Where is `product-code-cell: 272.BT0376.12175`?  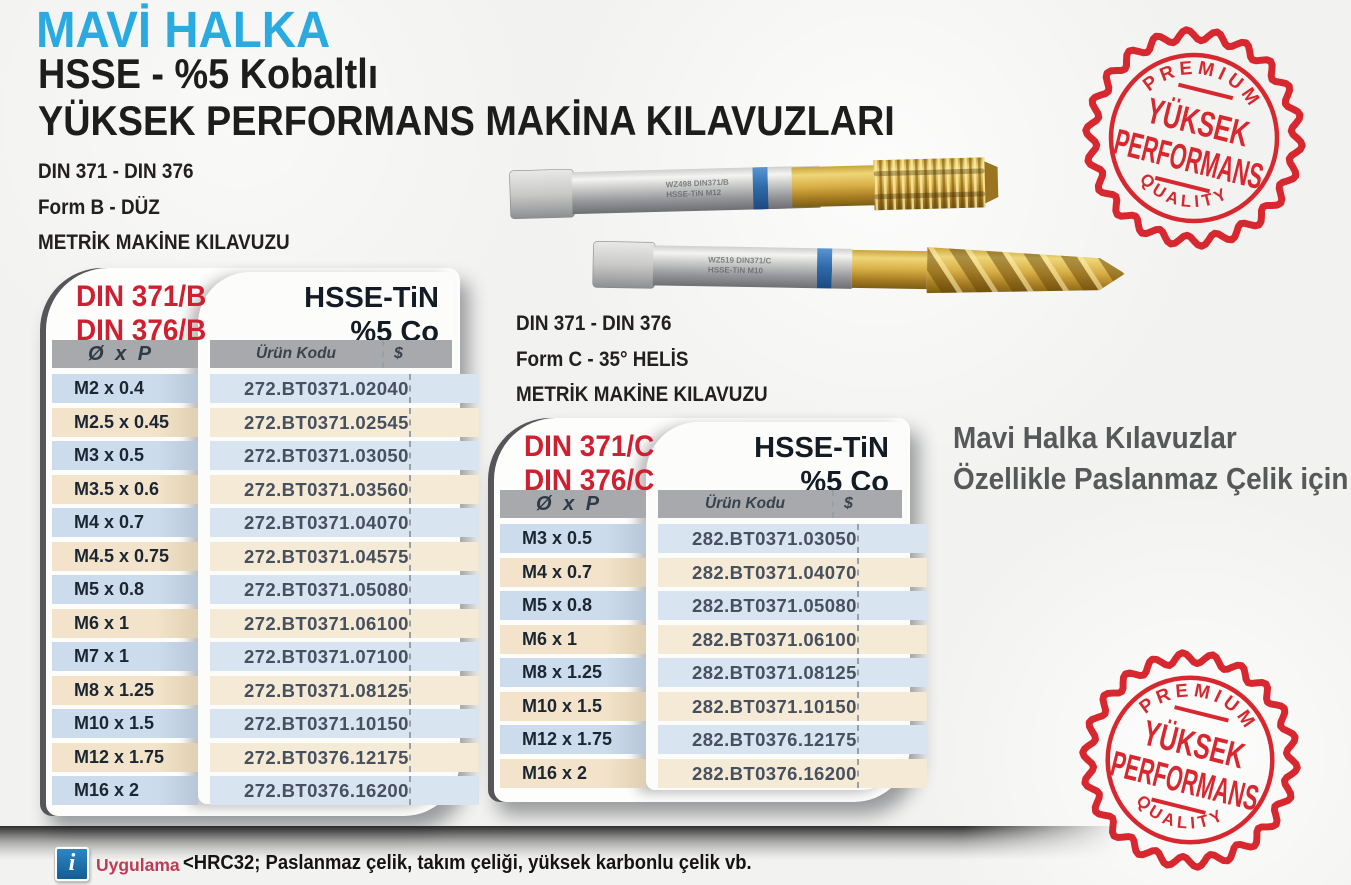
product-code-cell: 272.BT0376.12175 is located at coordinates (309, 757).